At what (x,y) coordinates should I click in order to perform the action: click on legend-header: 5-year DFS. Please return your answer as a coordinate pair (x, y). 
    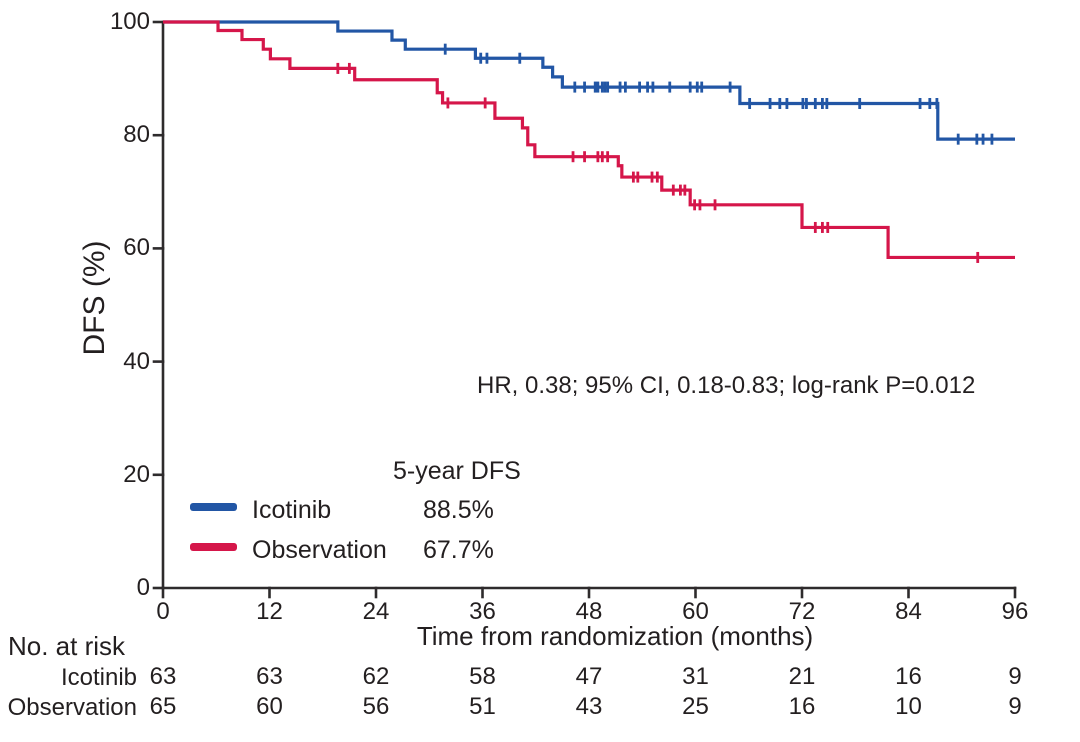
    Looking at the image, I should click on (457, 471).